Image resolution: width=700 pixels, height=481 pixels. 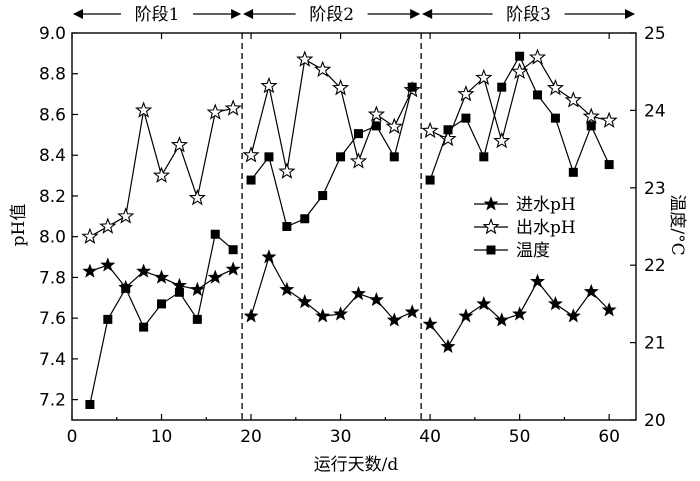 What do you see at coordinates (52, 34) in the screenshot?
I see `y-left-tick-label: 9.0` at bounding box center [52, 34].